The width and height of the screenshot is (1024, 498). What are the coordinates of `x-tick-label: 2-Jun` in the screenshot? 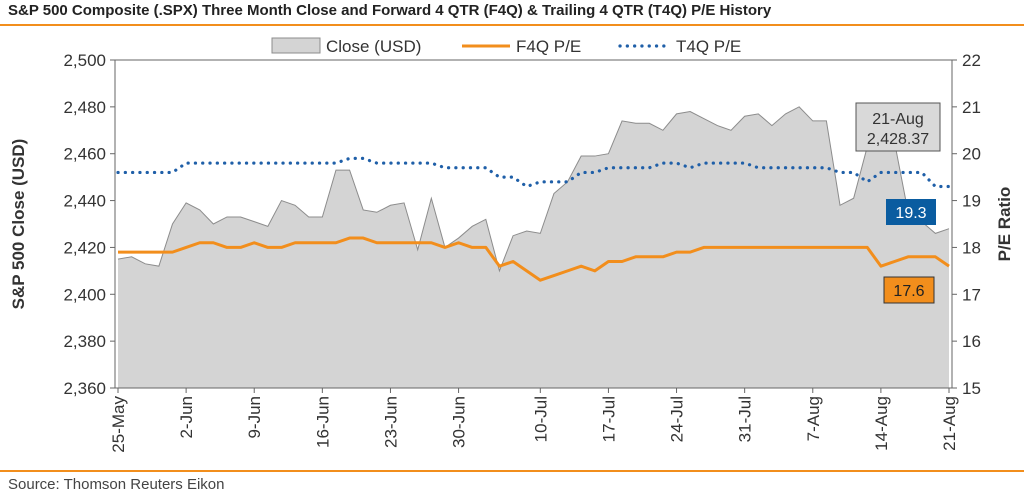 It's located at (186, 417).